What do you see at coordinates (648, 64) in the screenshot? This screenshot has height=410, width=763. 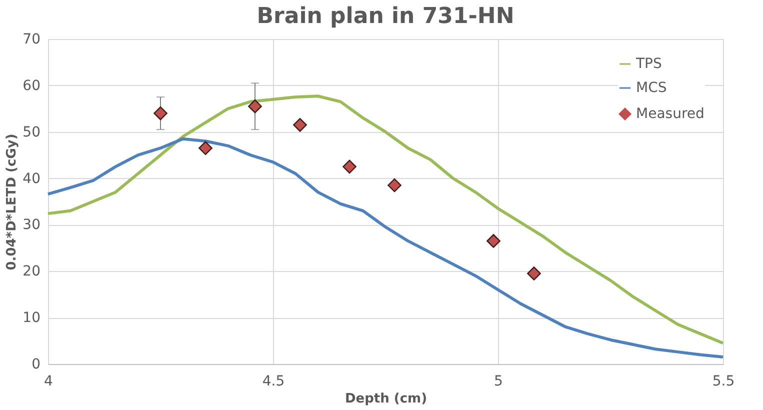 I see `legend-label: TPS` at bounding box center [648, 64].